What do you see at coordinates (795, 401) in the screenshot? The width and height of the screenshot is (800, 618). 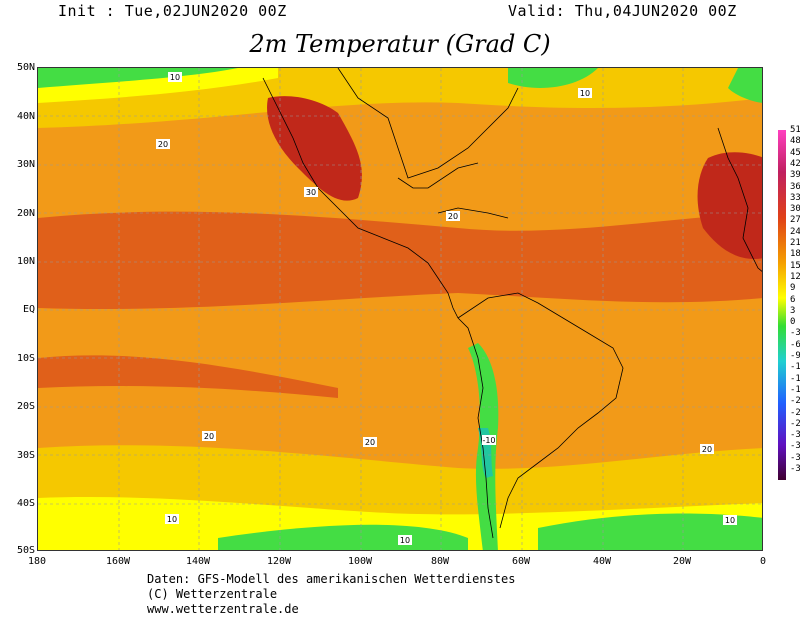 I see `colorbar-label: -21` at bounding box center [795, 401].